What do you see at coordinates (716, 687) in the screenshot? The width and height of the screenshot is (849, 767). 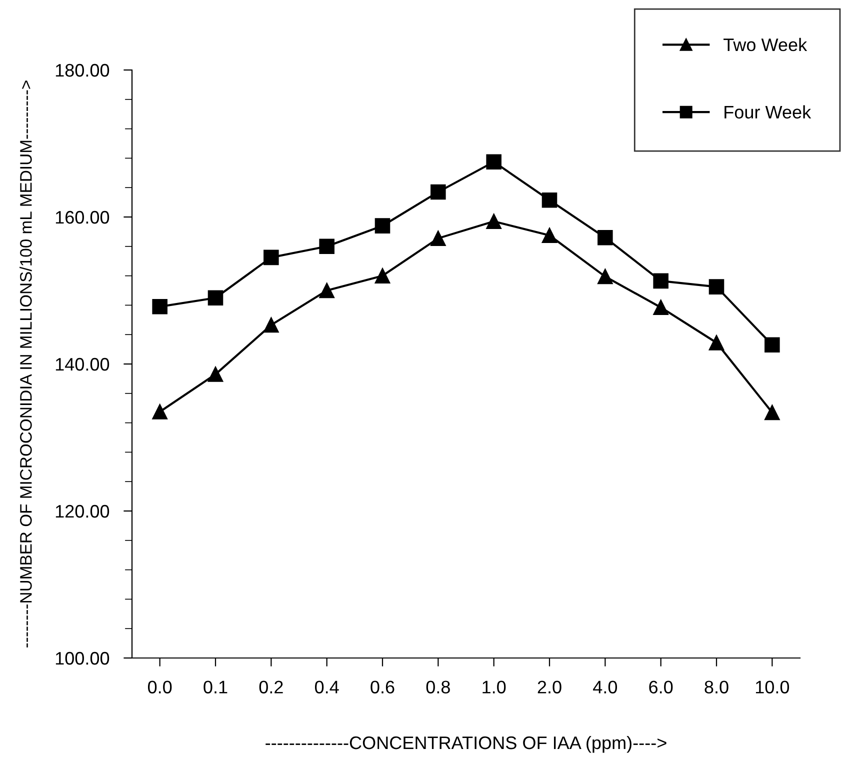 I see `x-tick-label: 8.0` at bounding box center [716, 687].